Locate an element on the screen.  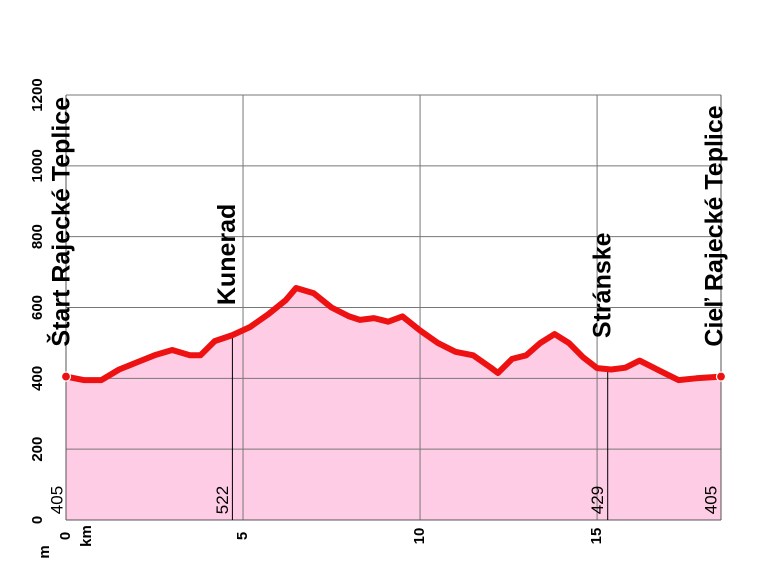
y-tick-label: 600 is located at coordinates (37, 307).